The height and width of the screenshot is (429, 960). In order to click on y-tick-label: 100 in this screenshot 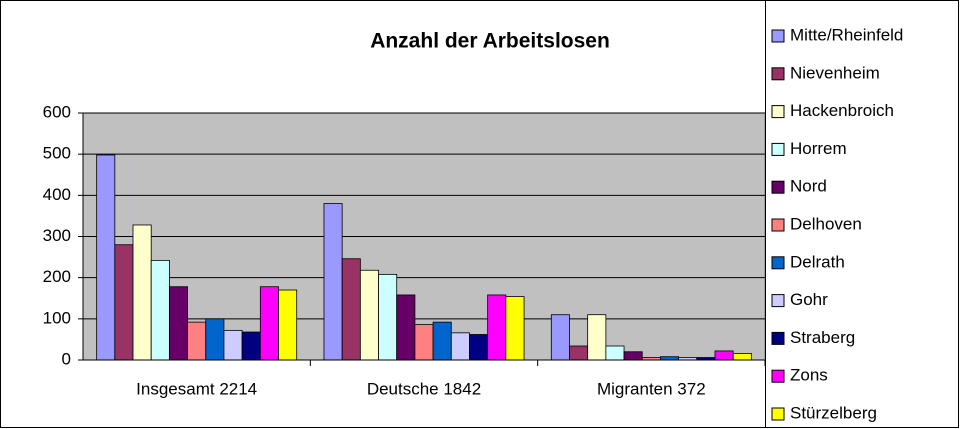, I will do `click(57, 317)`.